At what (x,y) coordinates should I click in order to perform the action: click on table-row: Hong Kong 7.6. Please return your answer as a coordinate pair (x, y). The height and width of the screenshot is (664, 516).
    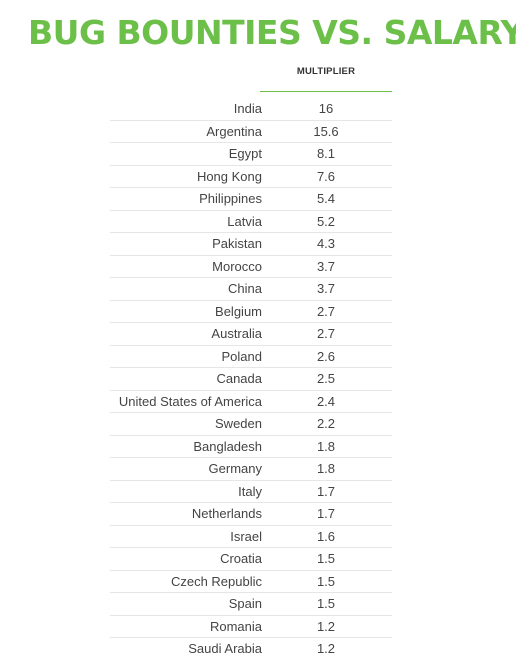
    Looking at the image, I should click on (251, 177).